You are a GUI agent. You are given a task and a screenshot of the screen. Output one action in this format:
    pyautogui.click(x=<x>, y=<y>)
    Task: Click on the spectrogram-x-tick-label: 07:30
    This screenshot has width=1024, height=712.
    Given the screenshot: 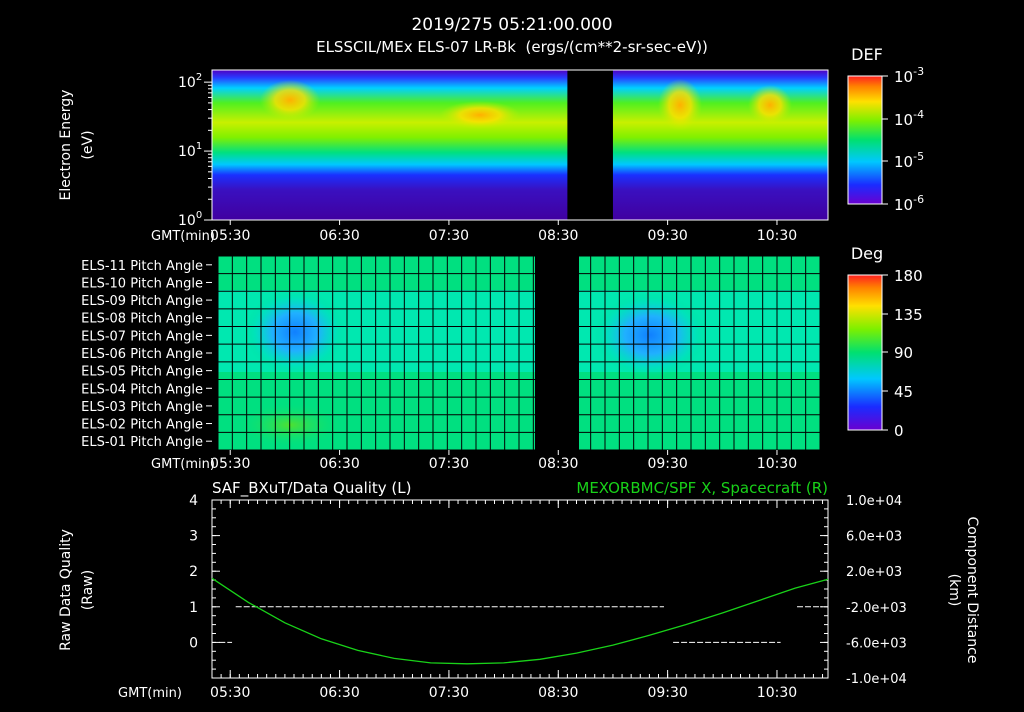 What is the action you would take?
    pyautogui.click(x=449, y=236)
    